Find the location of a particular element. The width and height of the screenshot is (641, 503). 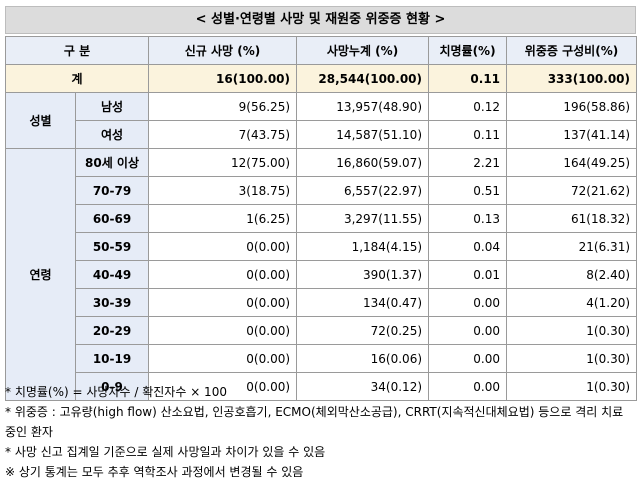

table-row: 20-29 0(0.00) 72(0.25) 0.00 1(0.30) is located at coordinates (322, 330).